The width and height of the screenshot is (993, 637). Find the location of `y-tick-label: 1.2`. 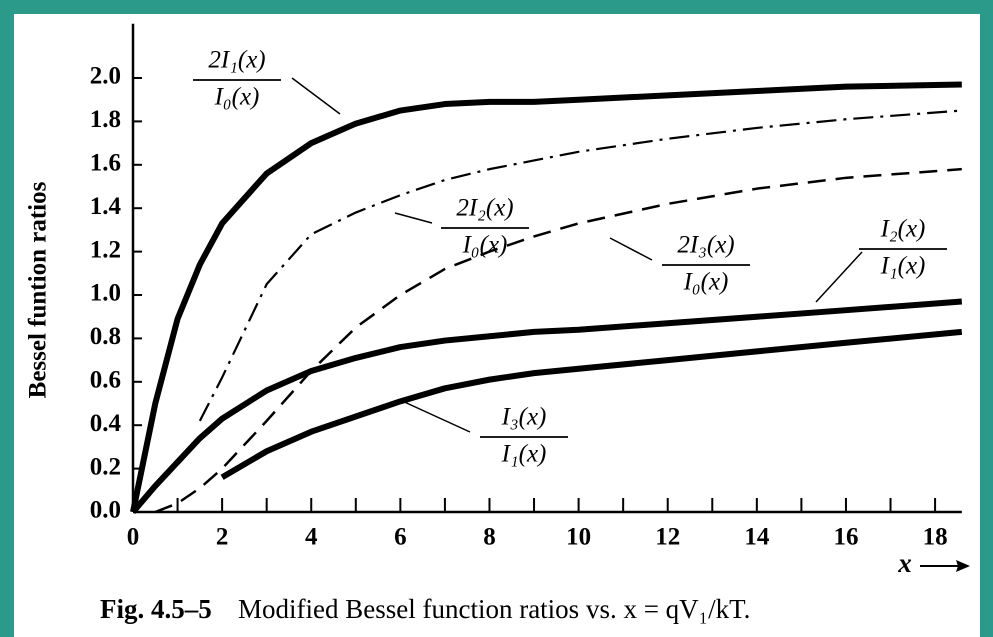

y-tick-label: 1.2 is located at coordinates (105, 249).